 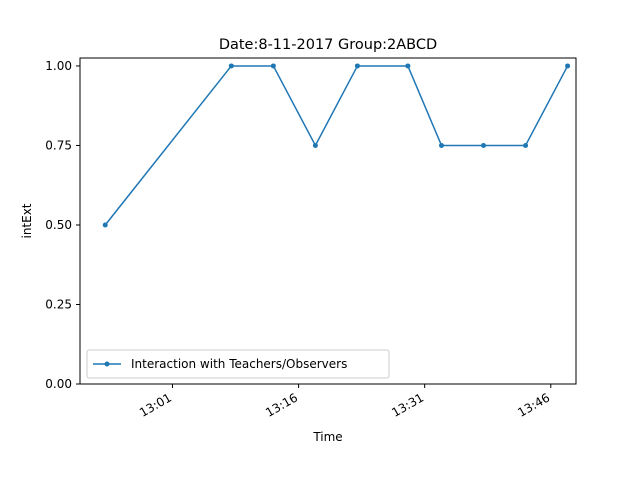 What do you see at coordinates (58, 66) in the screenshot?
I see `y-tick-label: 1.00` at bounding box center [58, 66].